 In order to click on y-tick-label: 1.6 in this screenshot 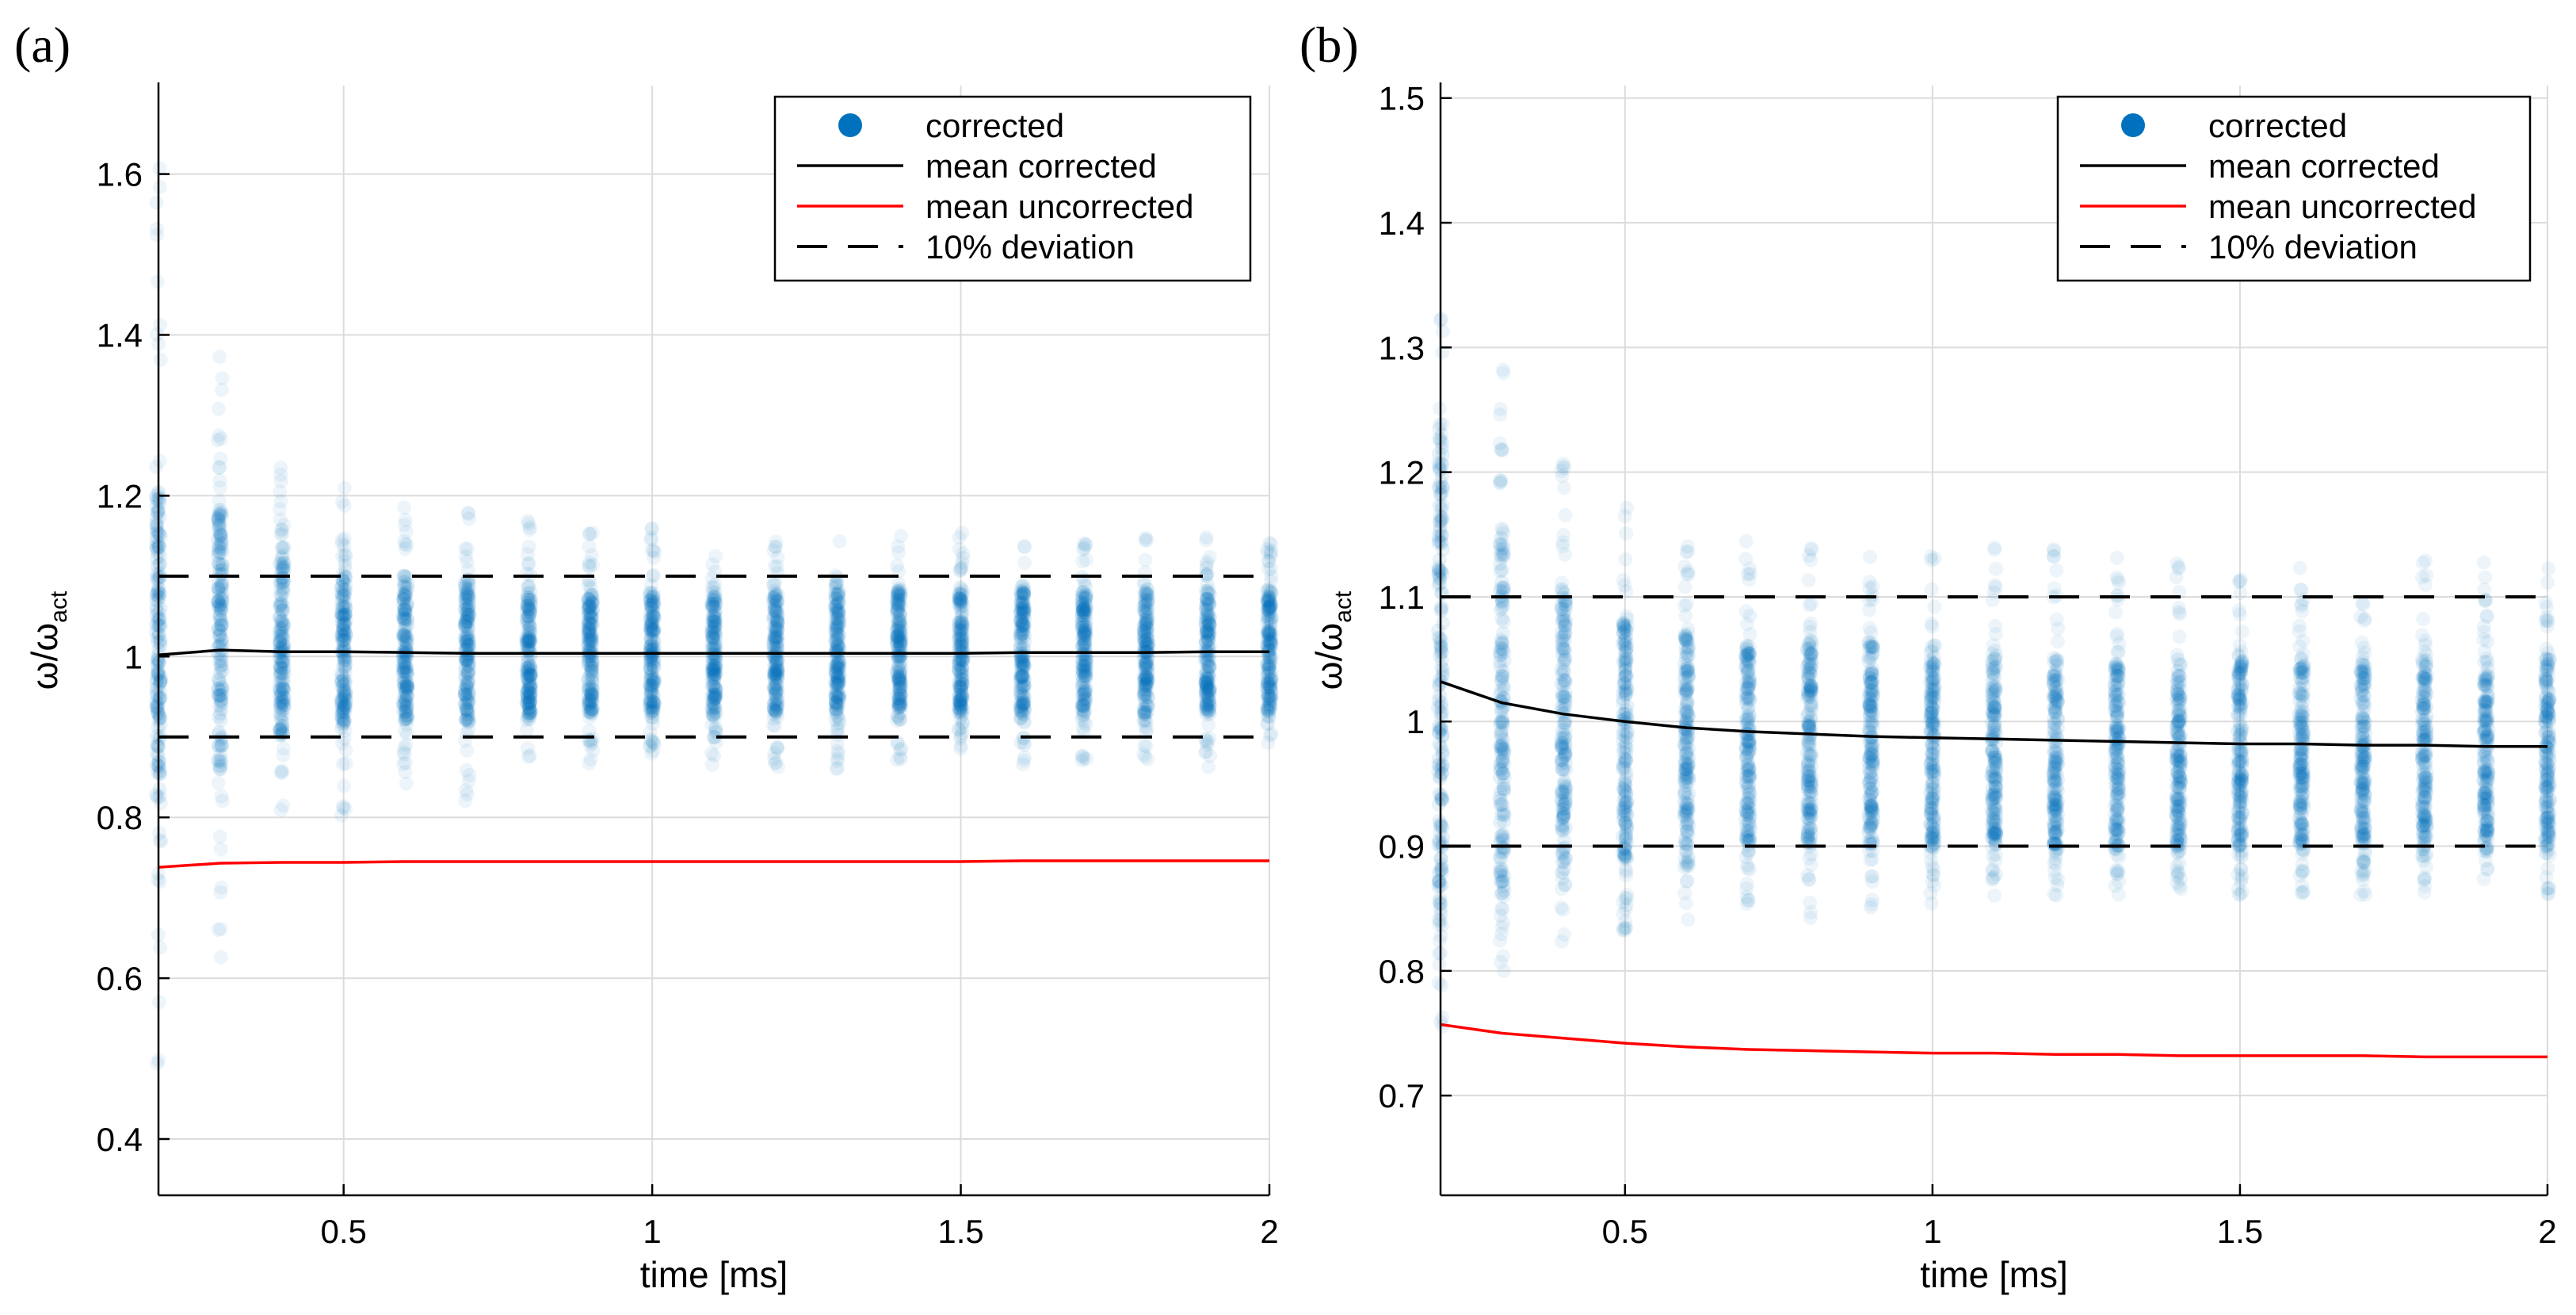, I will do `click(120, 174)`.